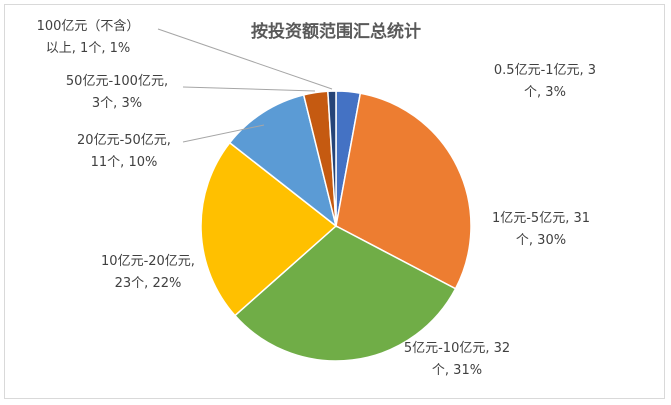  I want to click on chart-title: 按投资额范围汇总统计, so click(336, 31).